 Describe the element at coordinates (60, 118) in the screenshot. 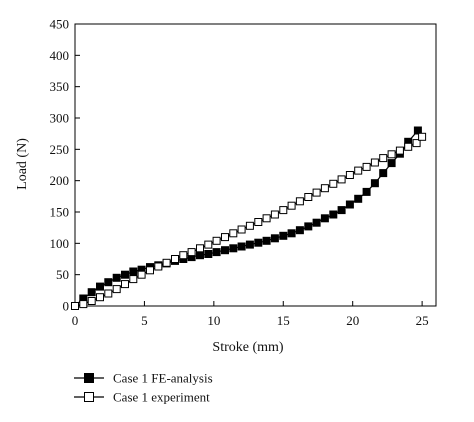

I see `y-tick-label: 300` at that location.